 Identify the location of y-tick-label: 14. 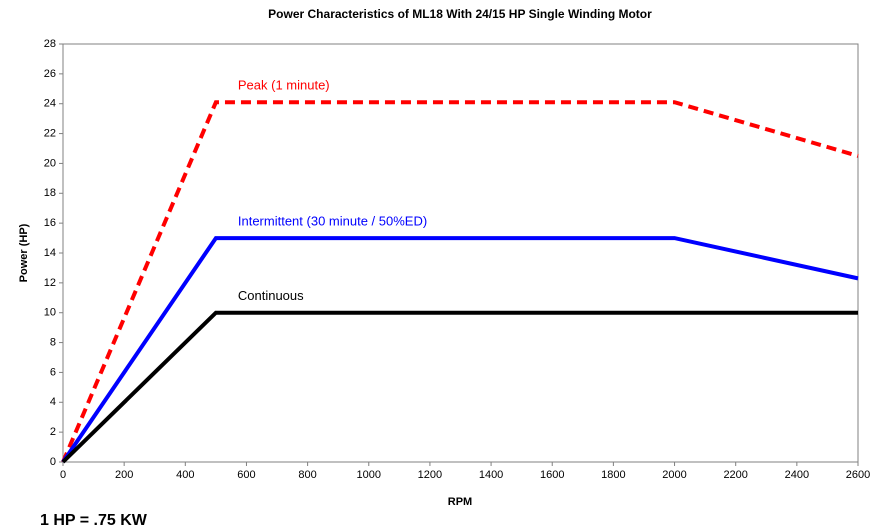
(50, 253).